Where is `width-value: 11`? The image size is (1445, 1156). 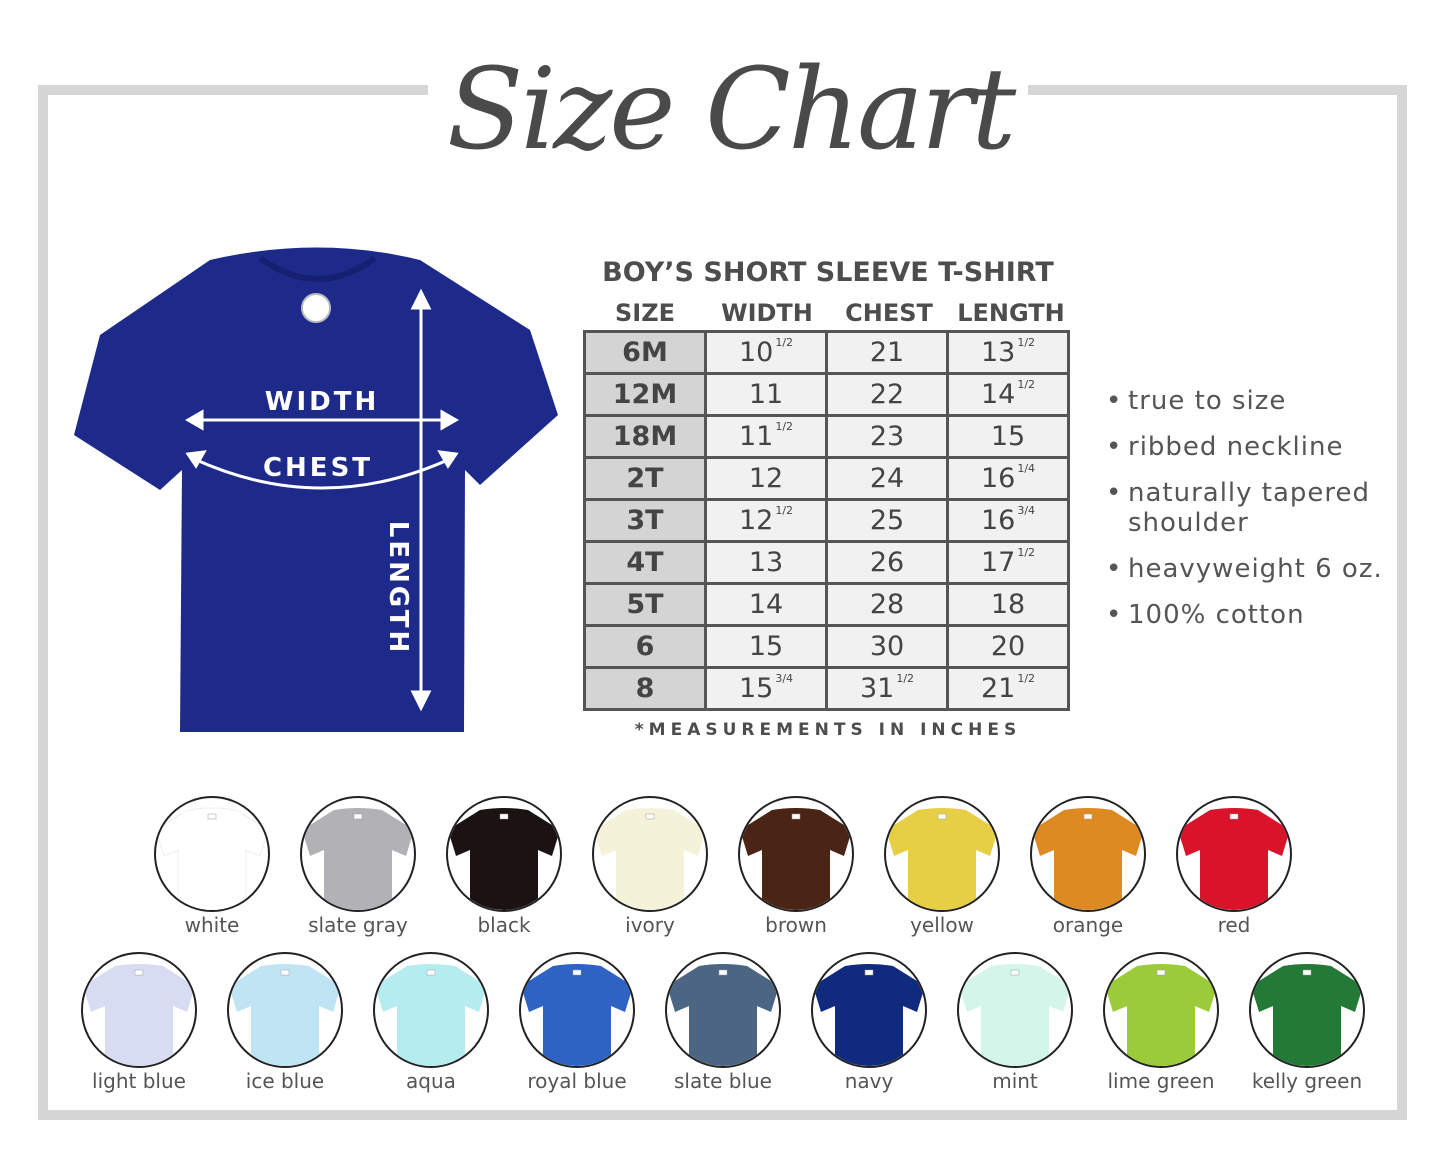 width-value: 11 is located at coordinates (756, 436).